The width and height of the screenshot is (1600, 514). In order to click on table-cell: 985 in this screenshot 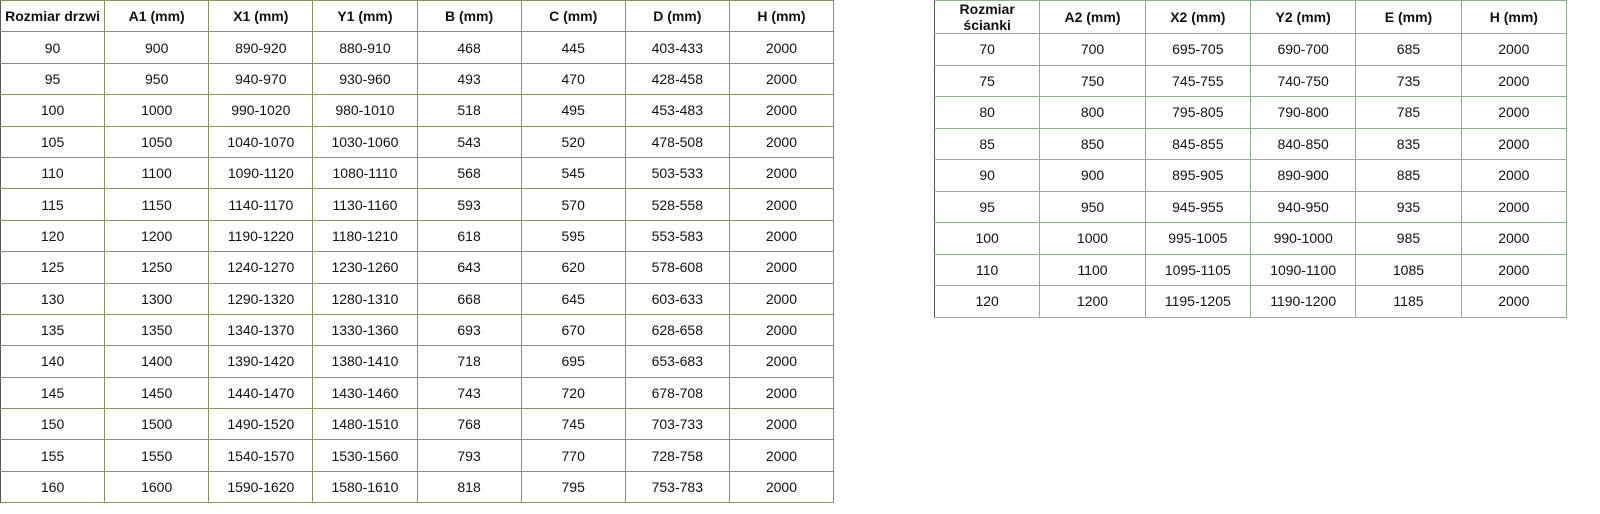, I will do `click(1408, 238)`.